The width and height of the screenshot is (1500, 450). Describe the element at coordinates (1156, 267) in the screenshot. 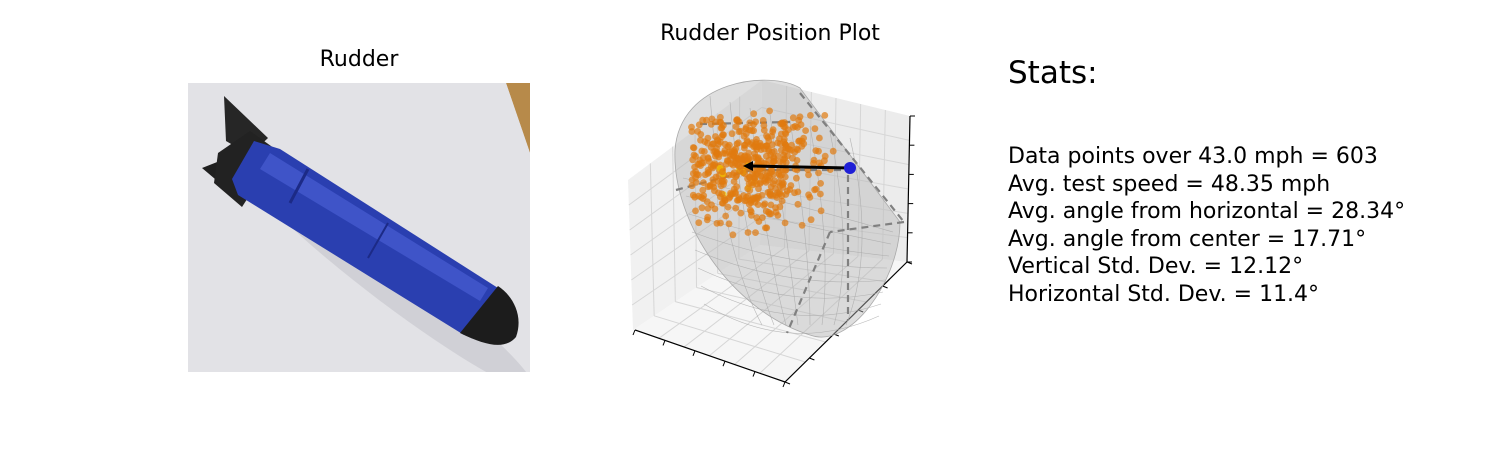

I see `stat-vertical-std: Vertical Std. Dev. = 12.12°` at that location.